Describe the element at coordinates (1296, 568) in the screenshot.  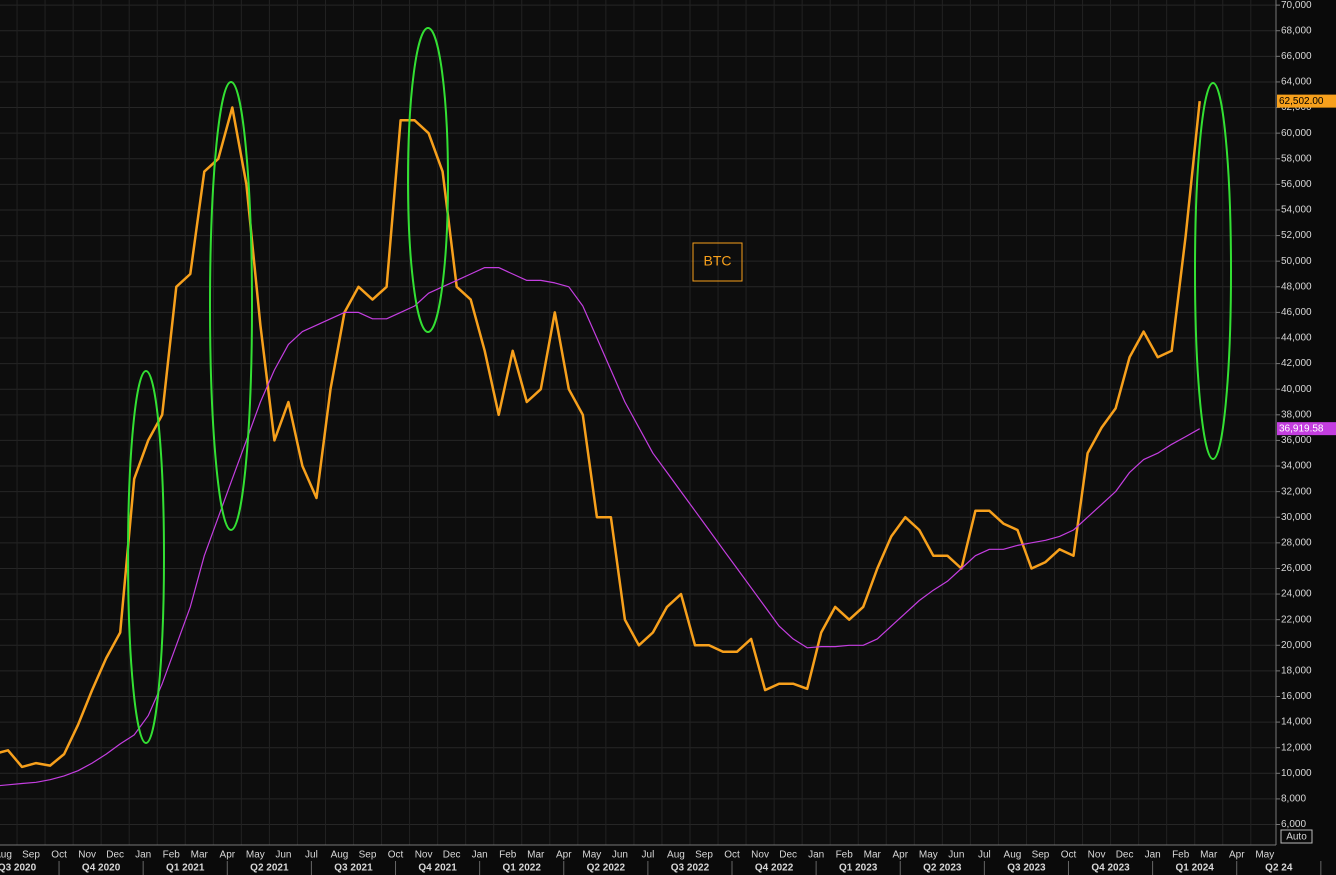
I see `y-tick-label: 26,000` at that location.